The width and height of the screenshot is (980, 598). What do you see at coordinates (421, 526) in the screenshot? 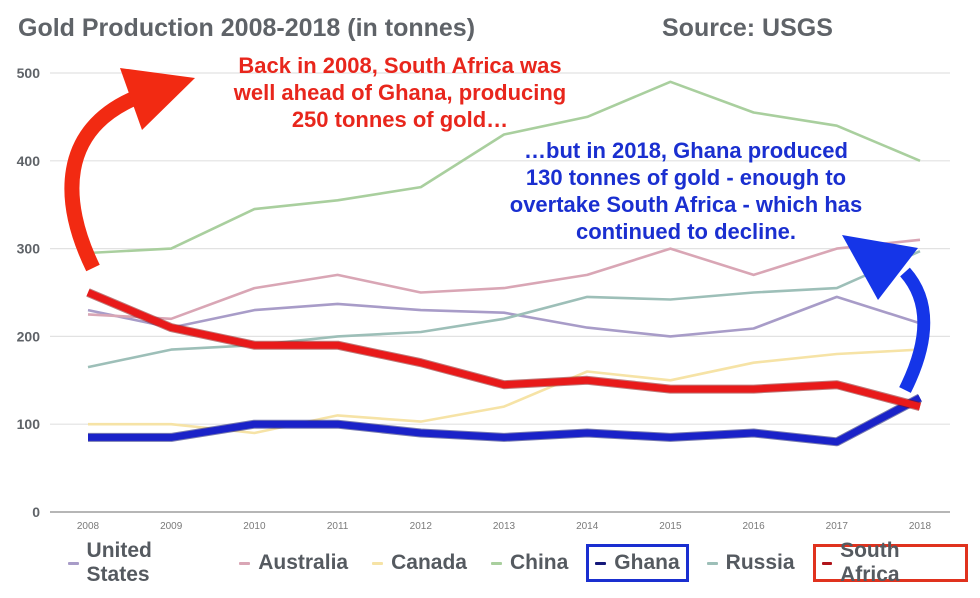
I see `x-tick-label: 2012` at bounding box center [421, 526].